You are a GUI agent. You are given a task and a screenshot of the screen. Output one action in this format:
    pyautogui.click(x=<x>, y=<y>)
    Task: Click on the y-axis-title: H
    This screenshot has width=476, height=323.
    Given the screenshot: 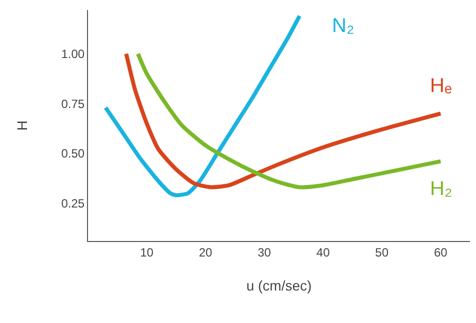 What is the action you would take?
    pyautogui.click(x=22, y=125)
    